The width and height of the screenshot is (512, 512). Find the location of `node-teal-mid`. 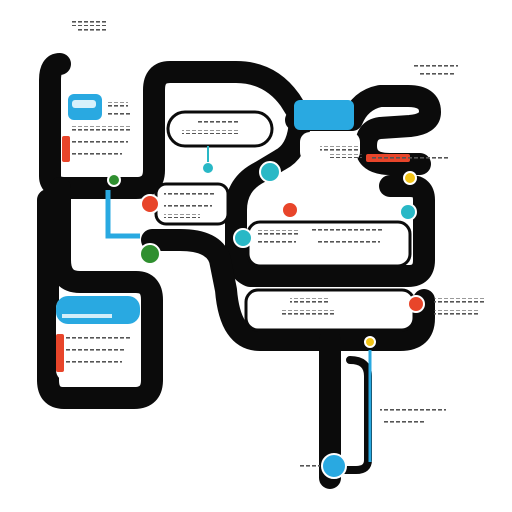

node-teal-mid is located at coordinates (243, 238).